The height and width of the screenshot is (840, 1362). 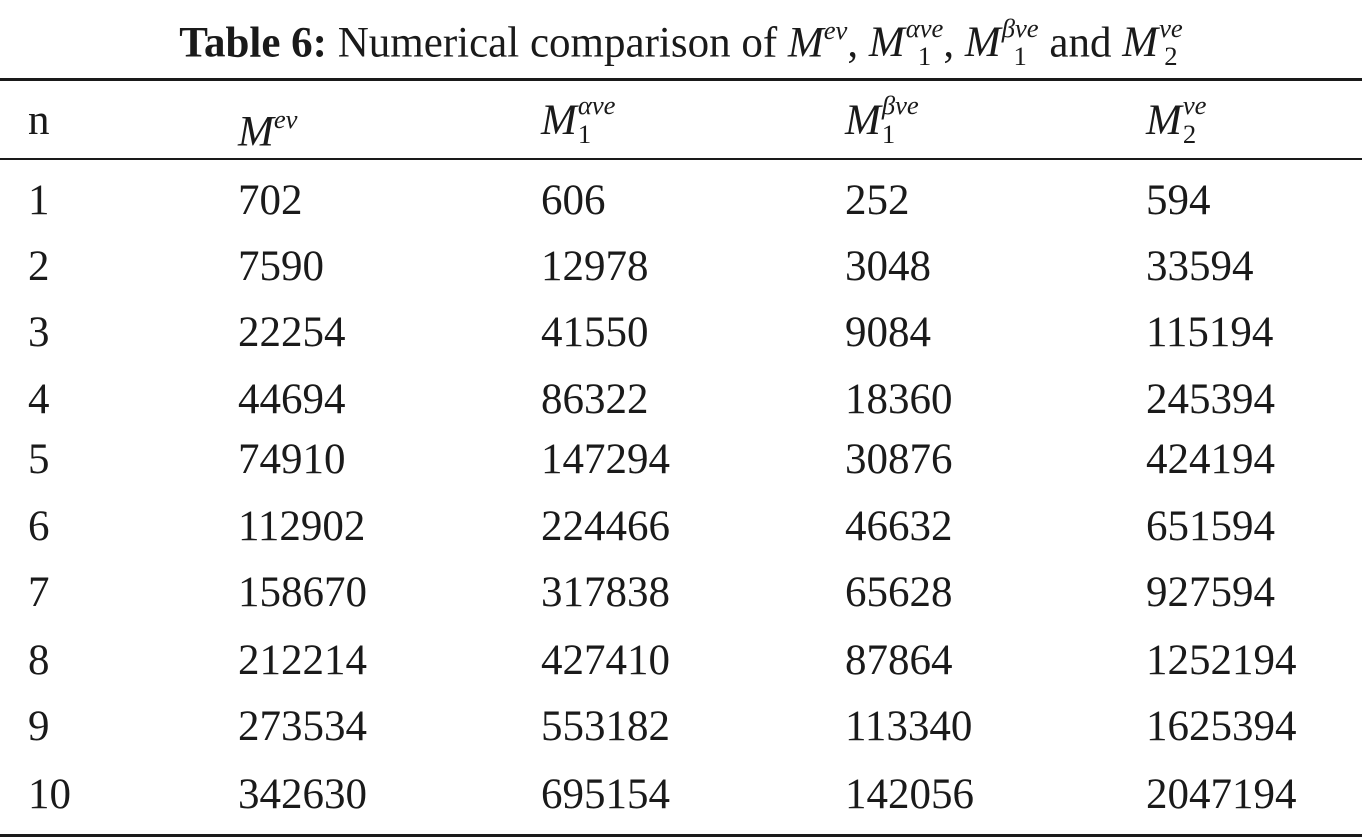 What do you see at coordinates (292, 399) in the screenshot?
I see `cell-m-ev: 44694` at bounding box center [292, 399].